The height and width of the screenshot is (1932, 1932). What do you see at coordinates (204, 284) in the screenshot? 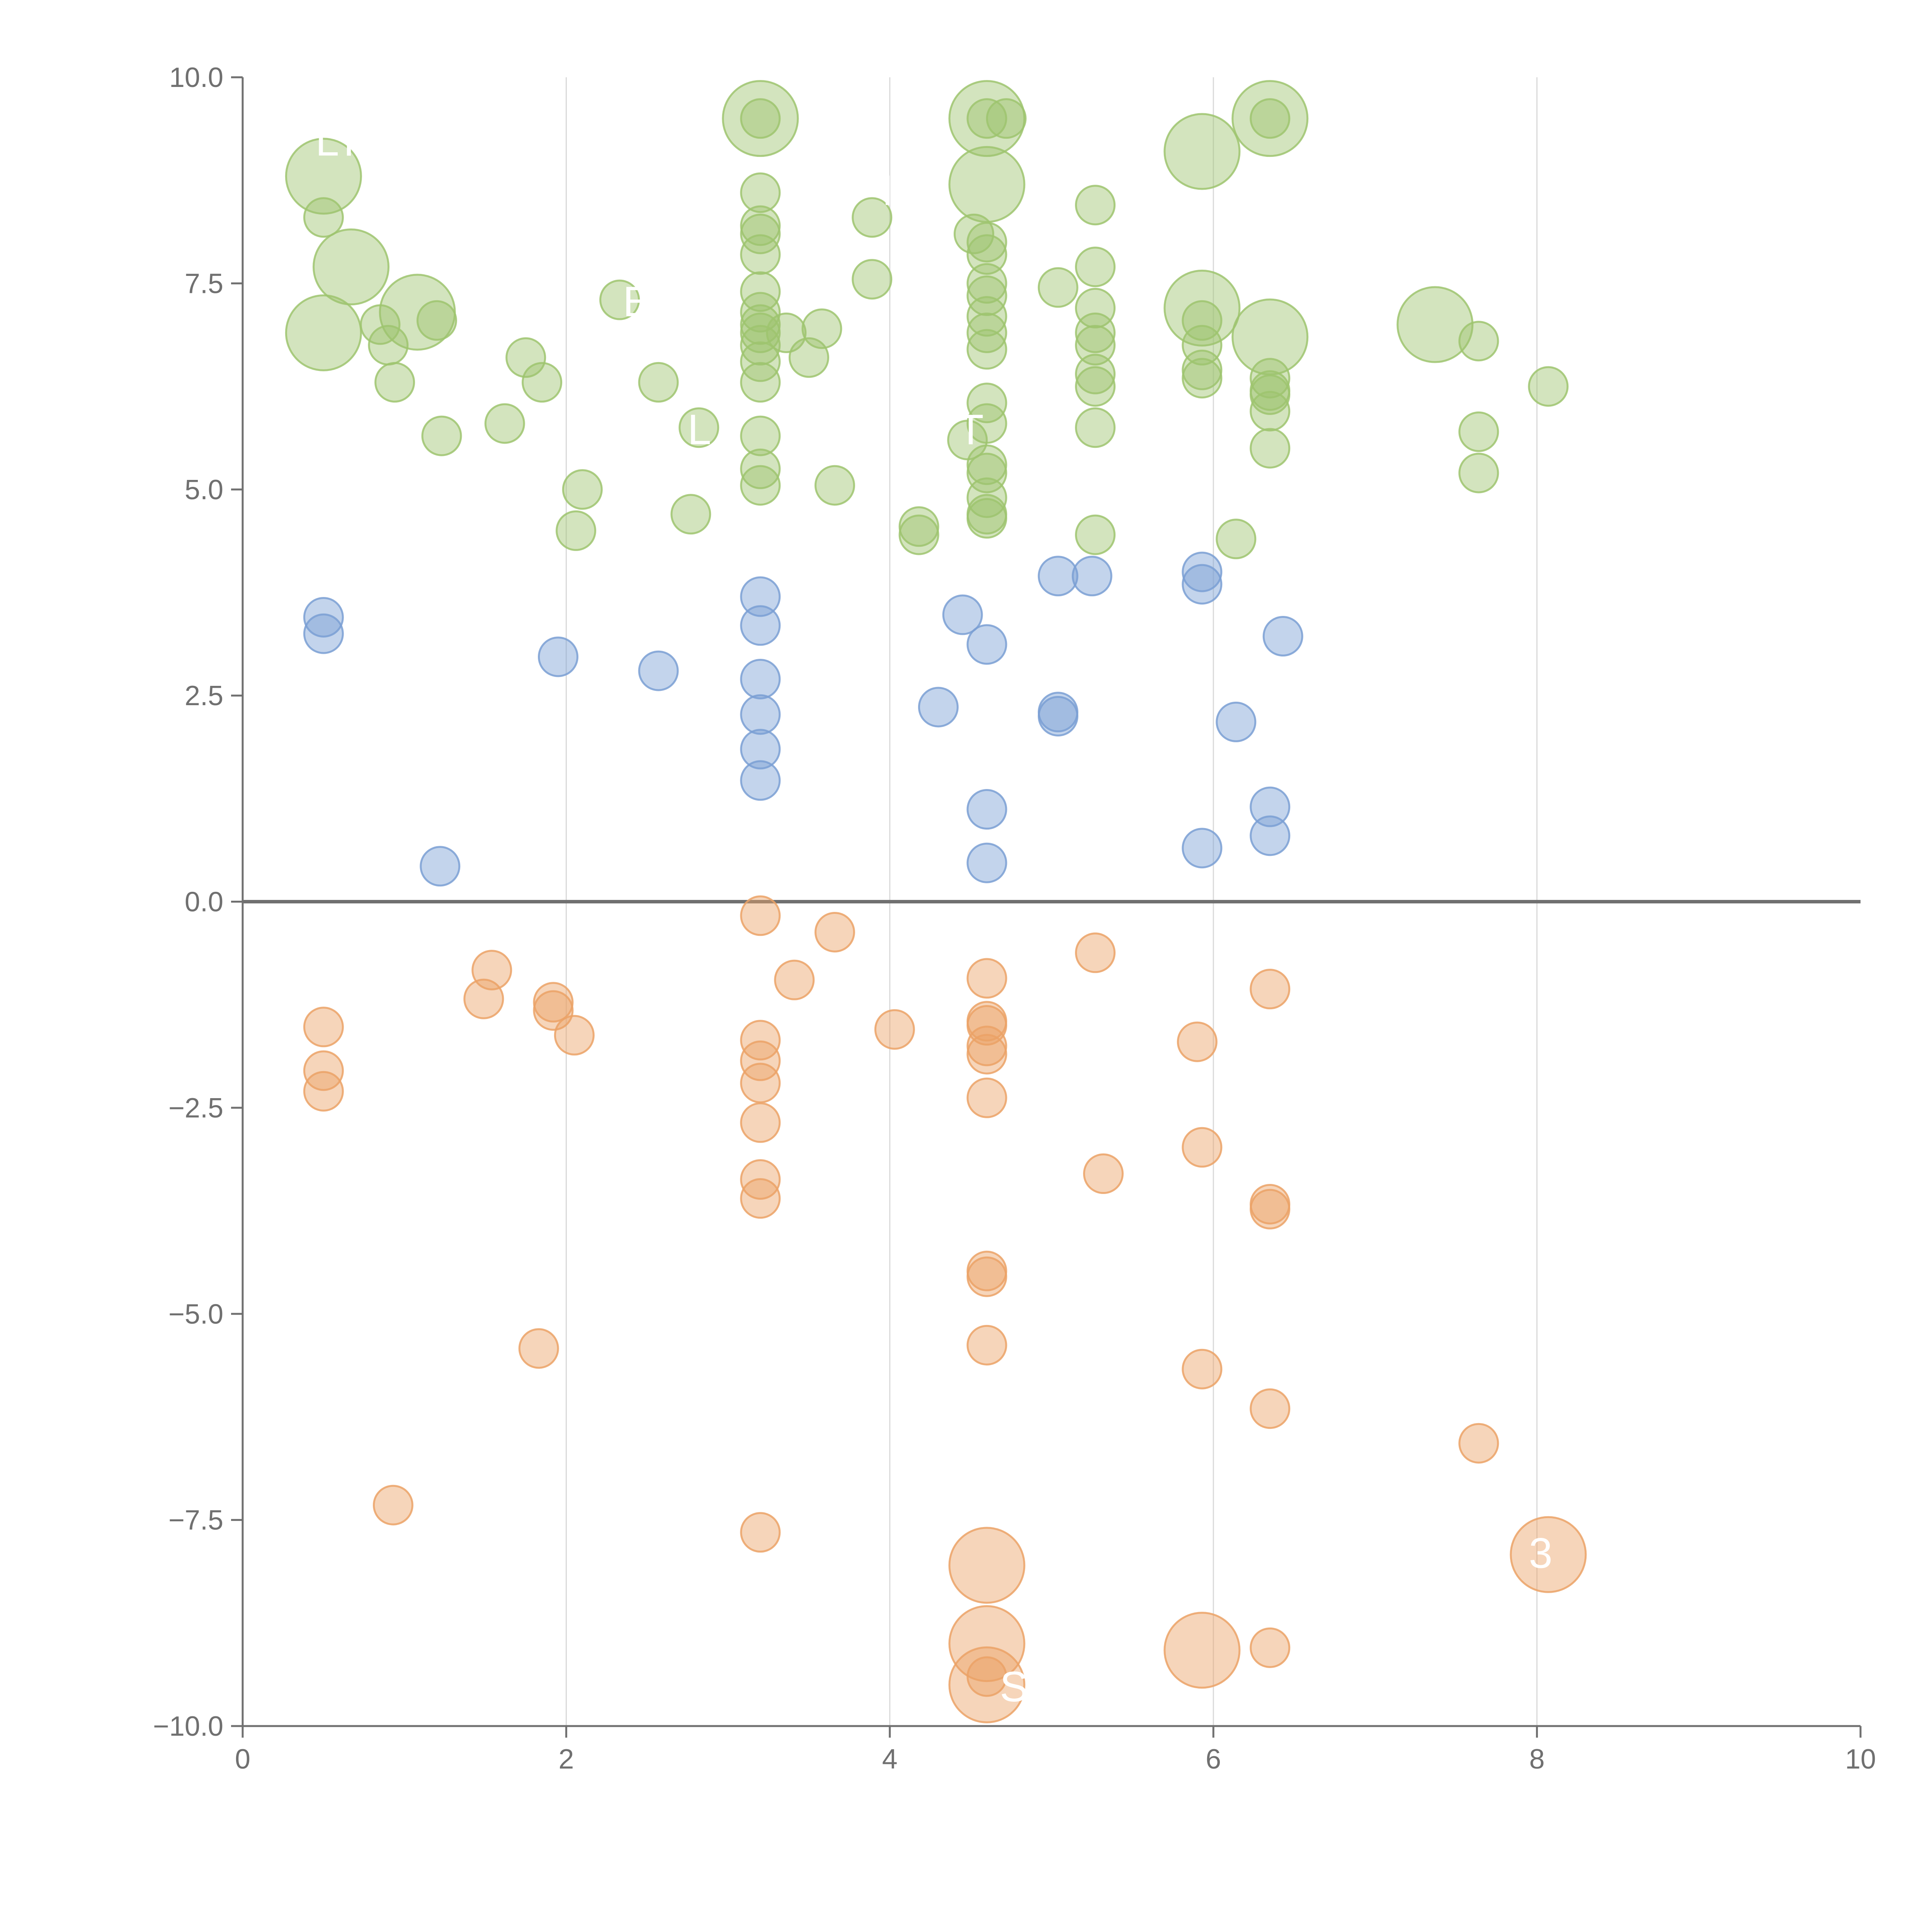
I see `y-tick-label: 7.5` at bounding box center [204, 284].